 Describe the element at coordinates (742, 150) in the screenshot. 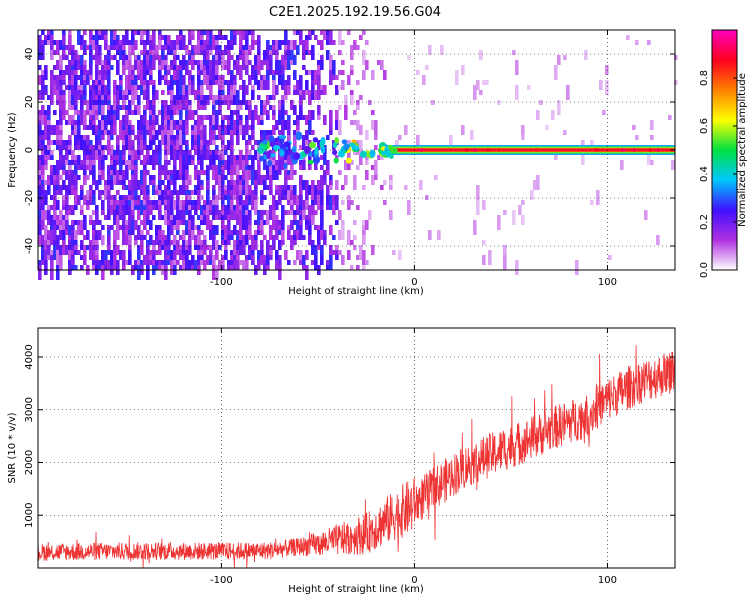

I see `colorbar-label: Normalized spectral amplitude` at that location.